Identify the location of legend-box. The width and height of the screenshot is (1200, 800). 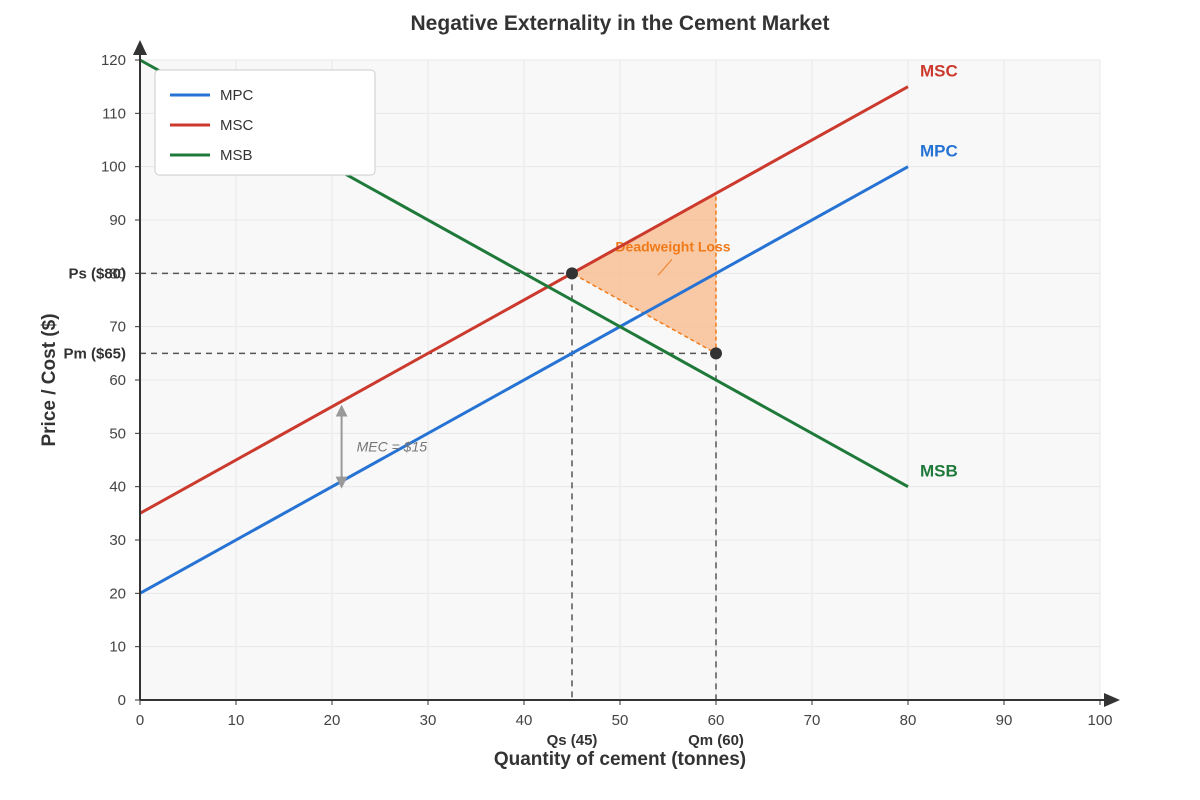
(265, 122).